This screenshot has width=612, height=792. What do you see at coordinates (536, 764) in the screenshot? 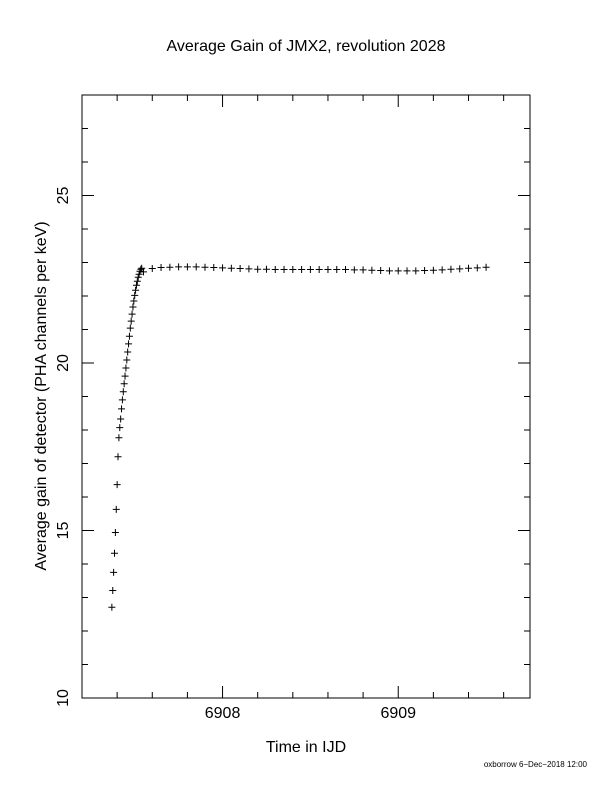
I see `footnote: oxborrow 6−Dec−2018 12:00` at bounding box center [536, 764].